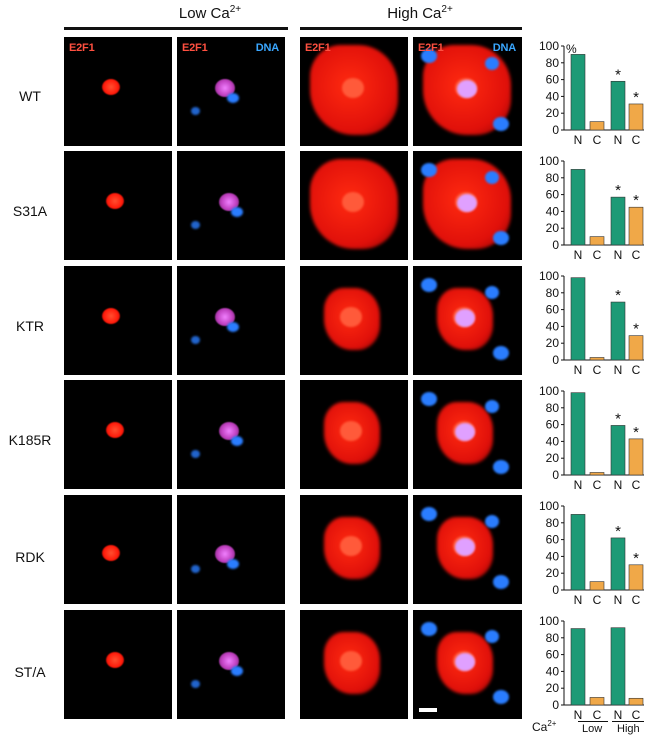  What do you see at coordinates (30, 440) in the screenshot?
I see `row-label-k185r: K185R` at bounding box center [30, 440].